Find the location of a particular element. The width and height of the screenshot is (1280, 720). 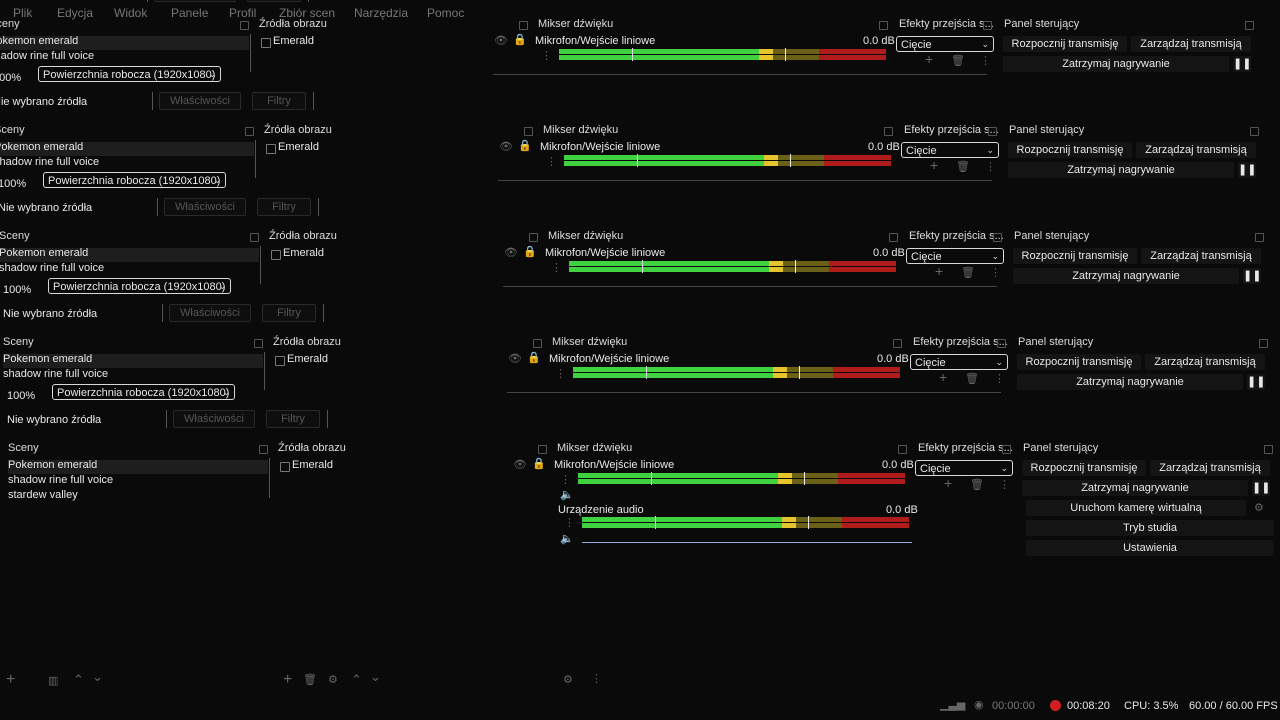

scene-item: shadow rine full voice is located at coordinates (47, 56).